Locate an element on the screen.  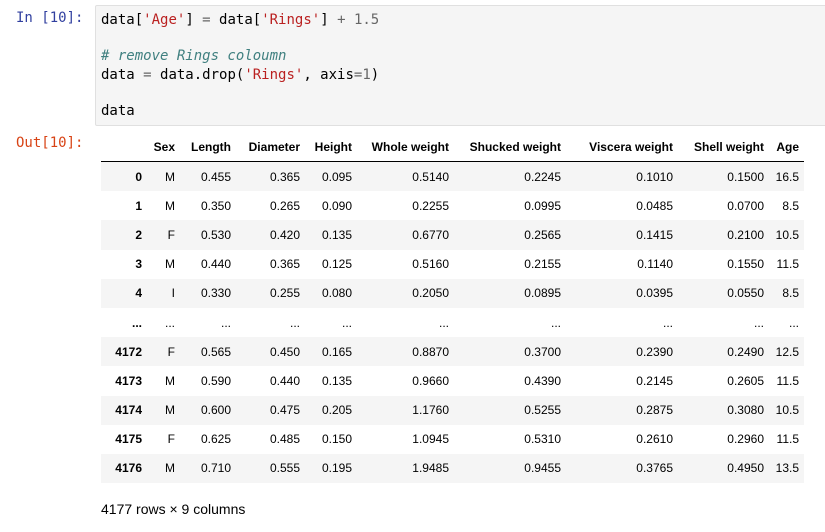
column-header-shell-weight: Shell weight is located at coordinates (723, 147).